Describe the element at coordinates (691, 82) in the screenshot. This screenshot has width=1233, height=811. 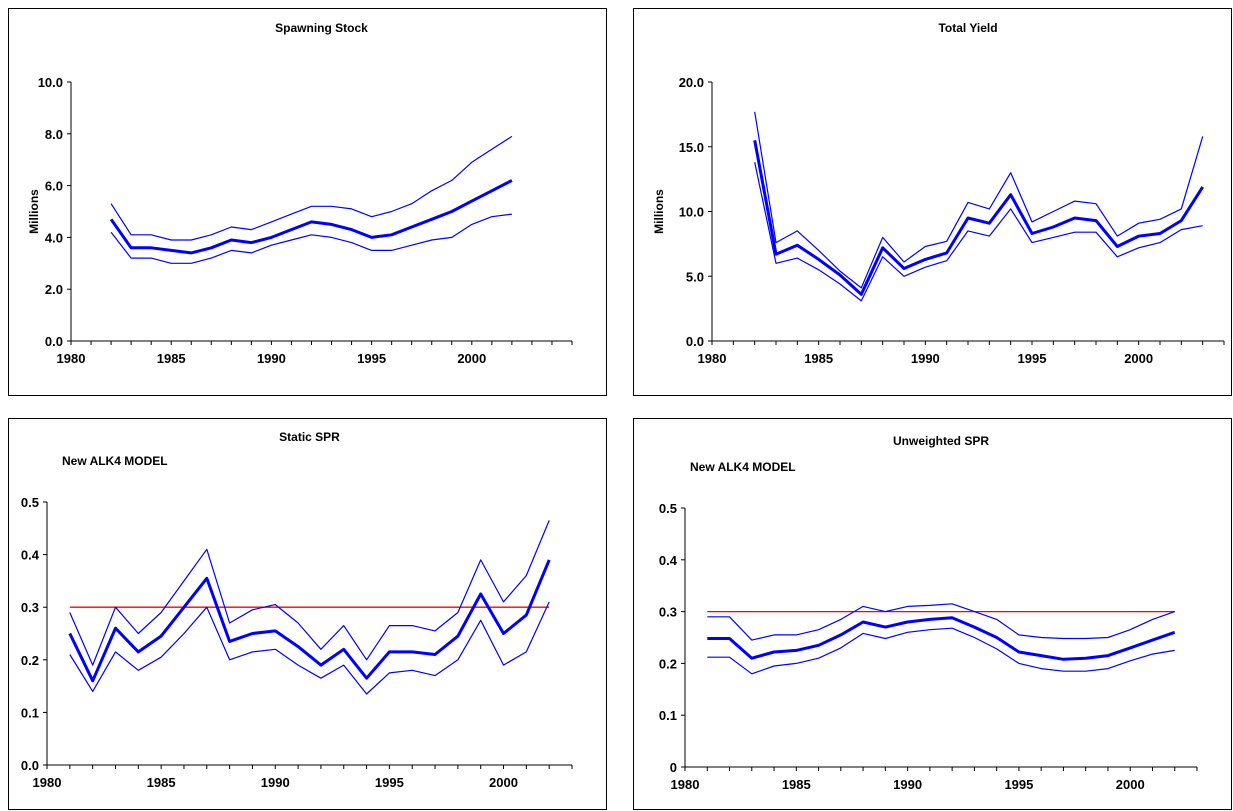
I see `y-tick-label: 20.0` at that location.